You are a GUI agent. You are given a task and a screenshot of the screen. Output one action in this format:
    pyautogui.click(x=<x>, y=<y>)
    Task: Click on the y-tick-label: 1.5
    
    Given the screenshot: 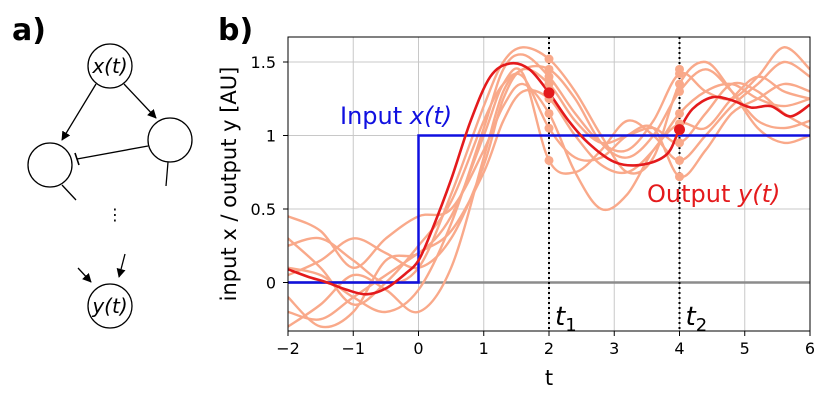 What is the action you would take?
    pyautogui.click(x=263, y=62)
    